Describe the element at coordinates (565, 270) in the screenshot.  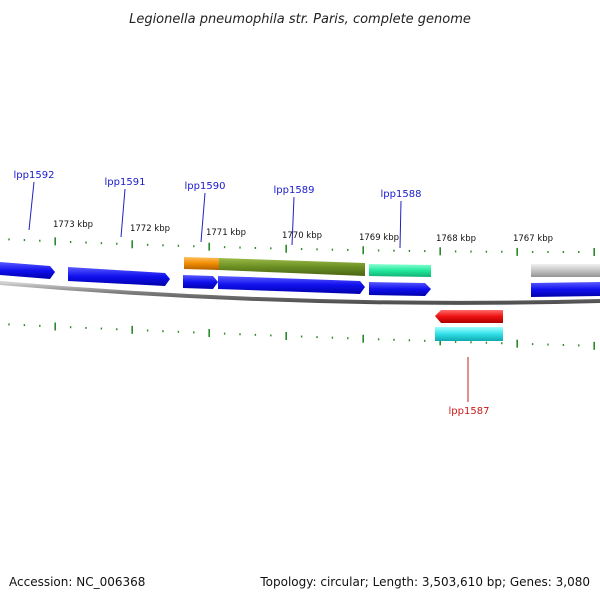
I see `feature-gene-unlabeled` at that location.